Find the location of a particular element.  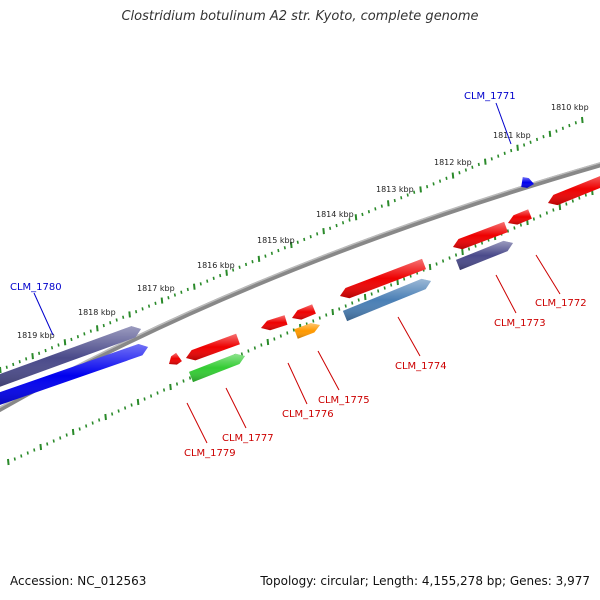

gene-feature-clm1773-inner is located at coordinates (484, 255).